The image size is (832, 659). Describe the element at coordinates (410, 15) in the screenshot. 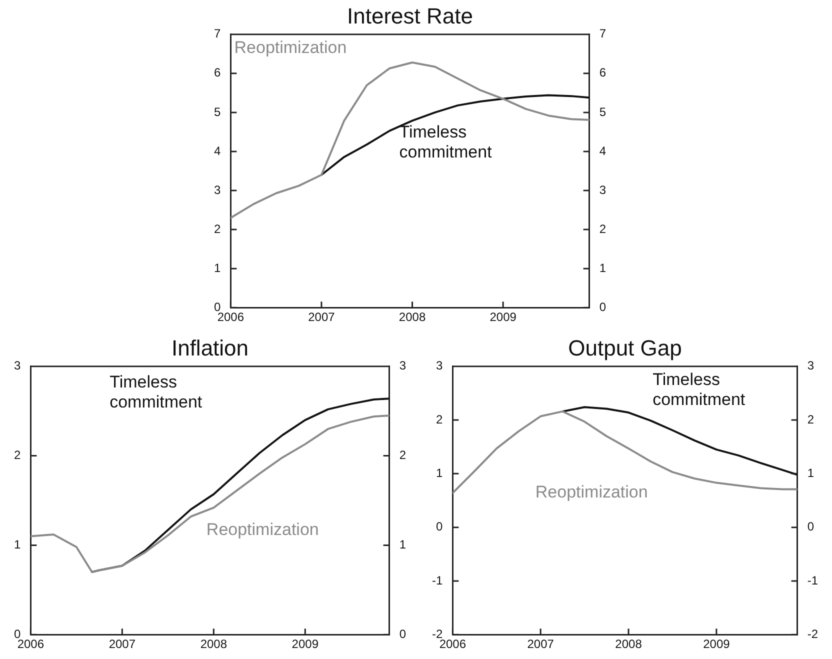

I see `chart-title: Interest Rate` at that location.